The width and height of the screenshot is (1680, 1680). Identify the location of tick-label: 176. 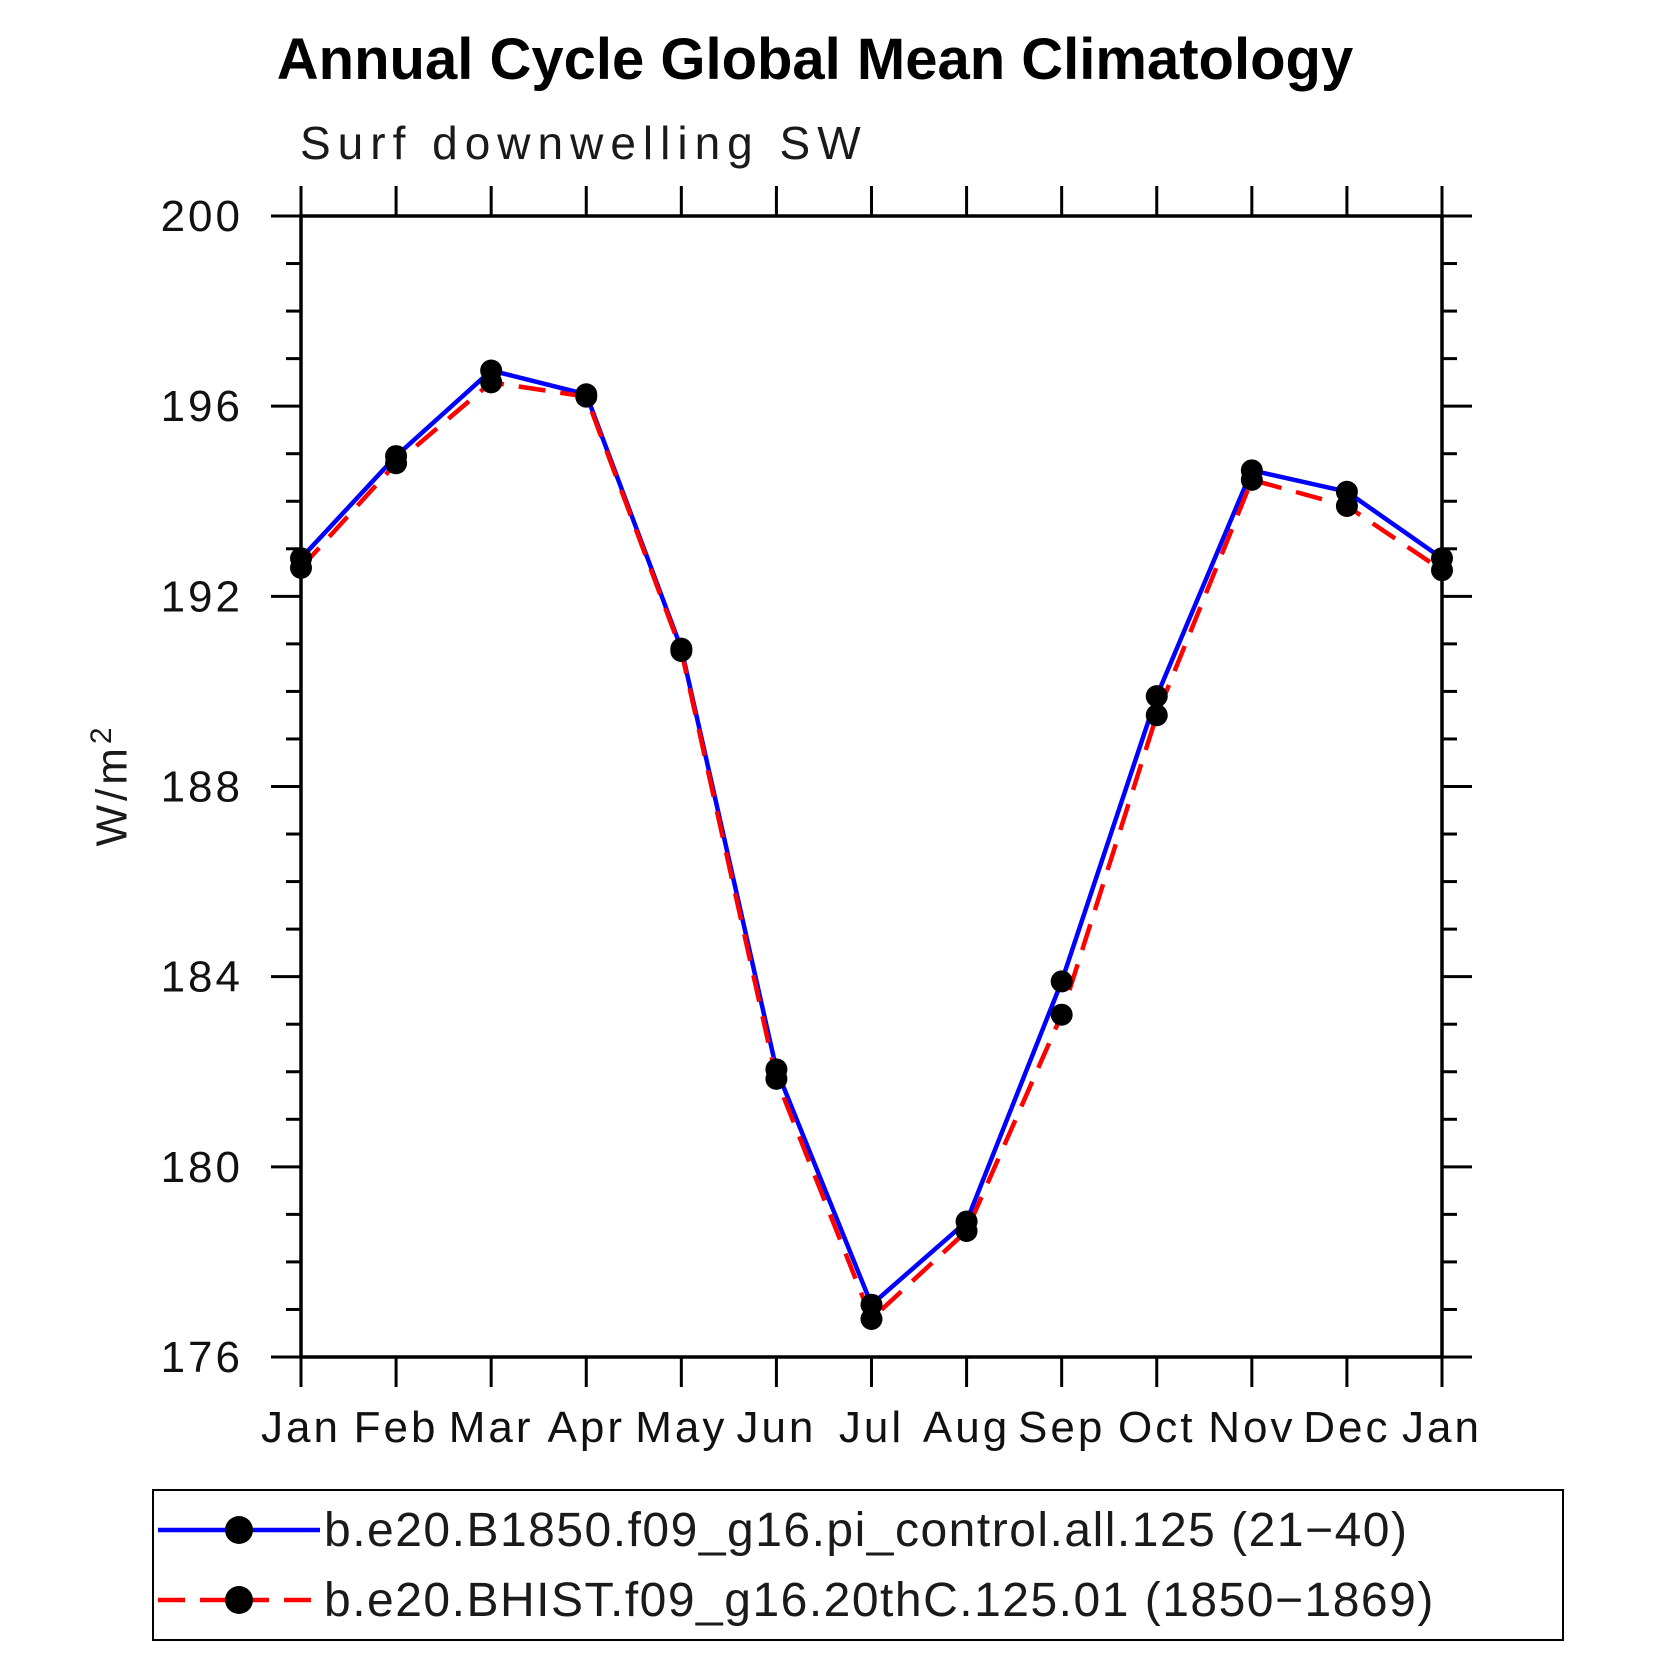
(202, 1357).